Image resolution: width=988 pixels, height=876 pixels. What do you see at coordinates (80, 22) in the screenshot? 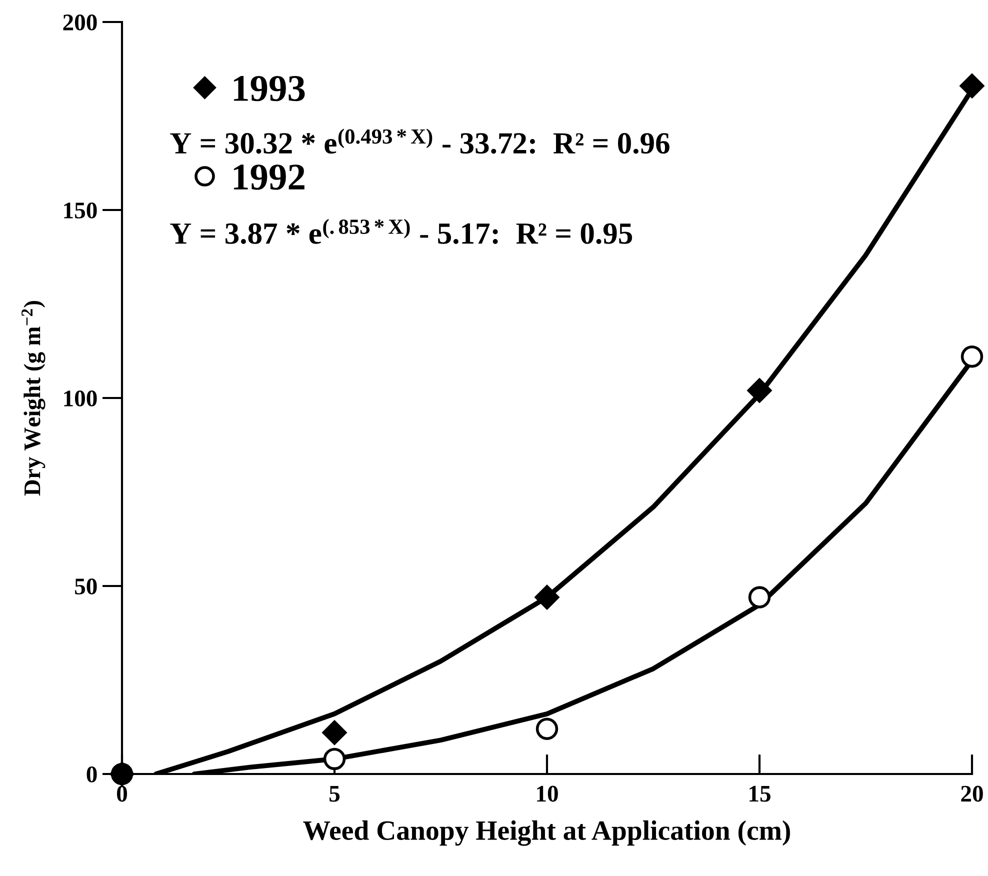
I see `y-tick-label: 200` at bounding box center [80, 22].